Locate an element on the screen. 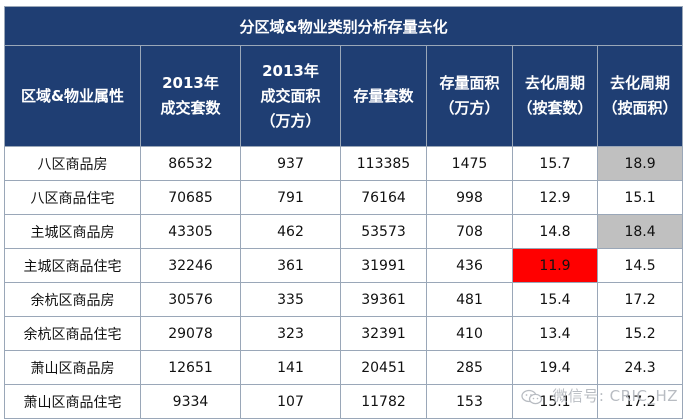 Image resolution: width=686 pixels, height=419 pixels. header-line: （按套数） is located at coordinates (555, 108).